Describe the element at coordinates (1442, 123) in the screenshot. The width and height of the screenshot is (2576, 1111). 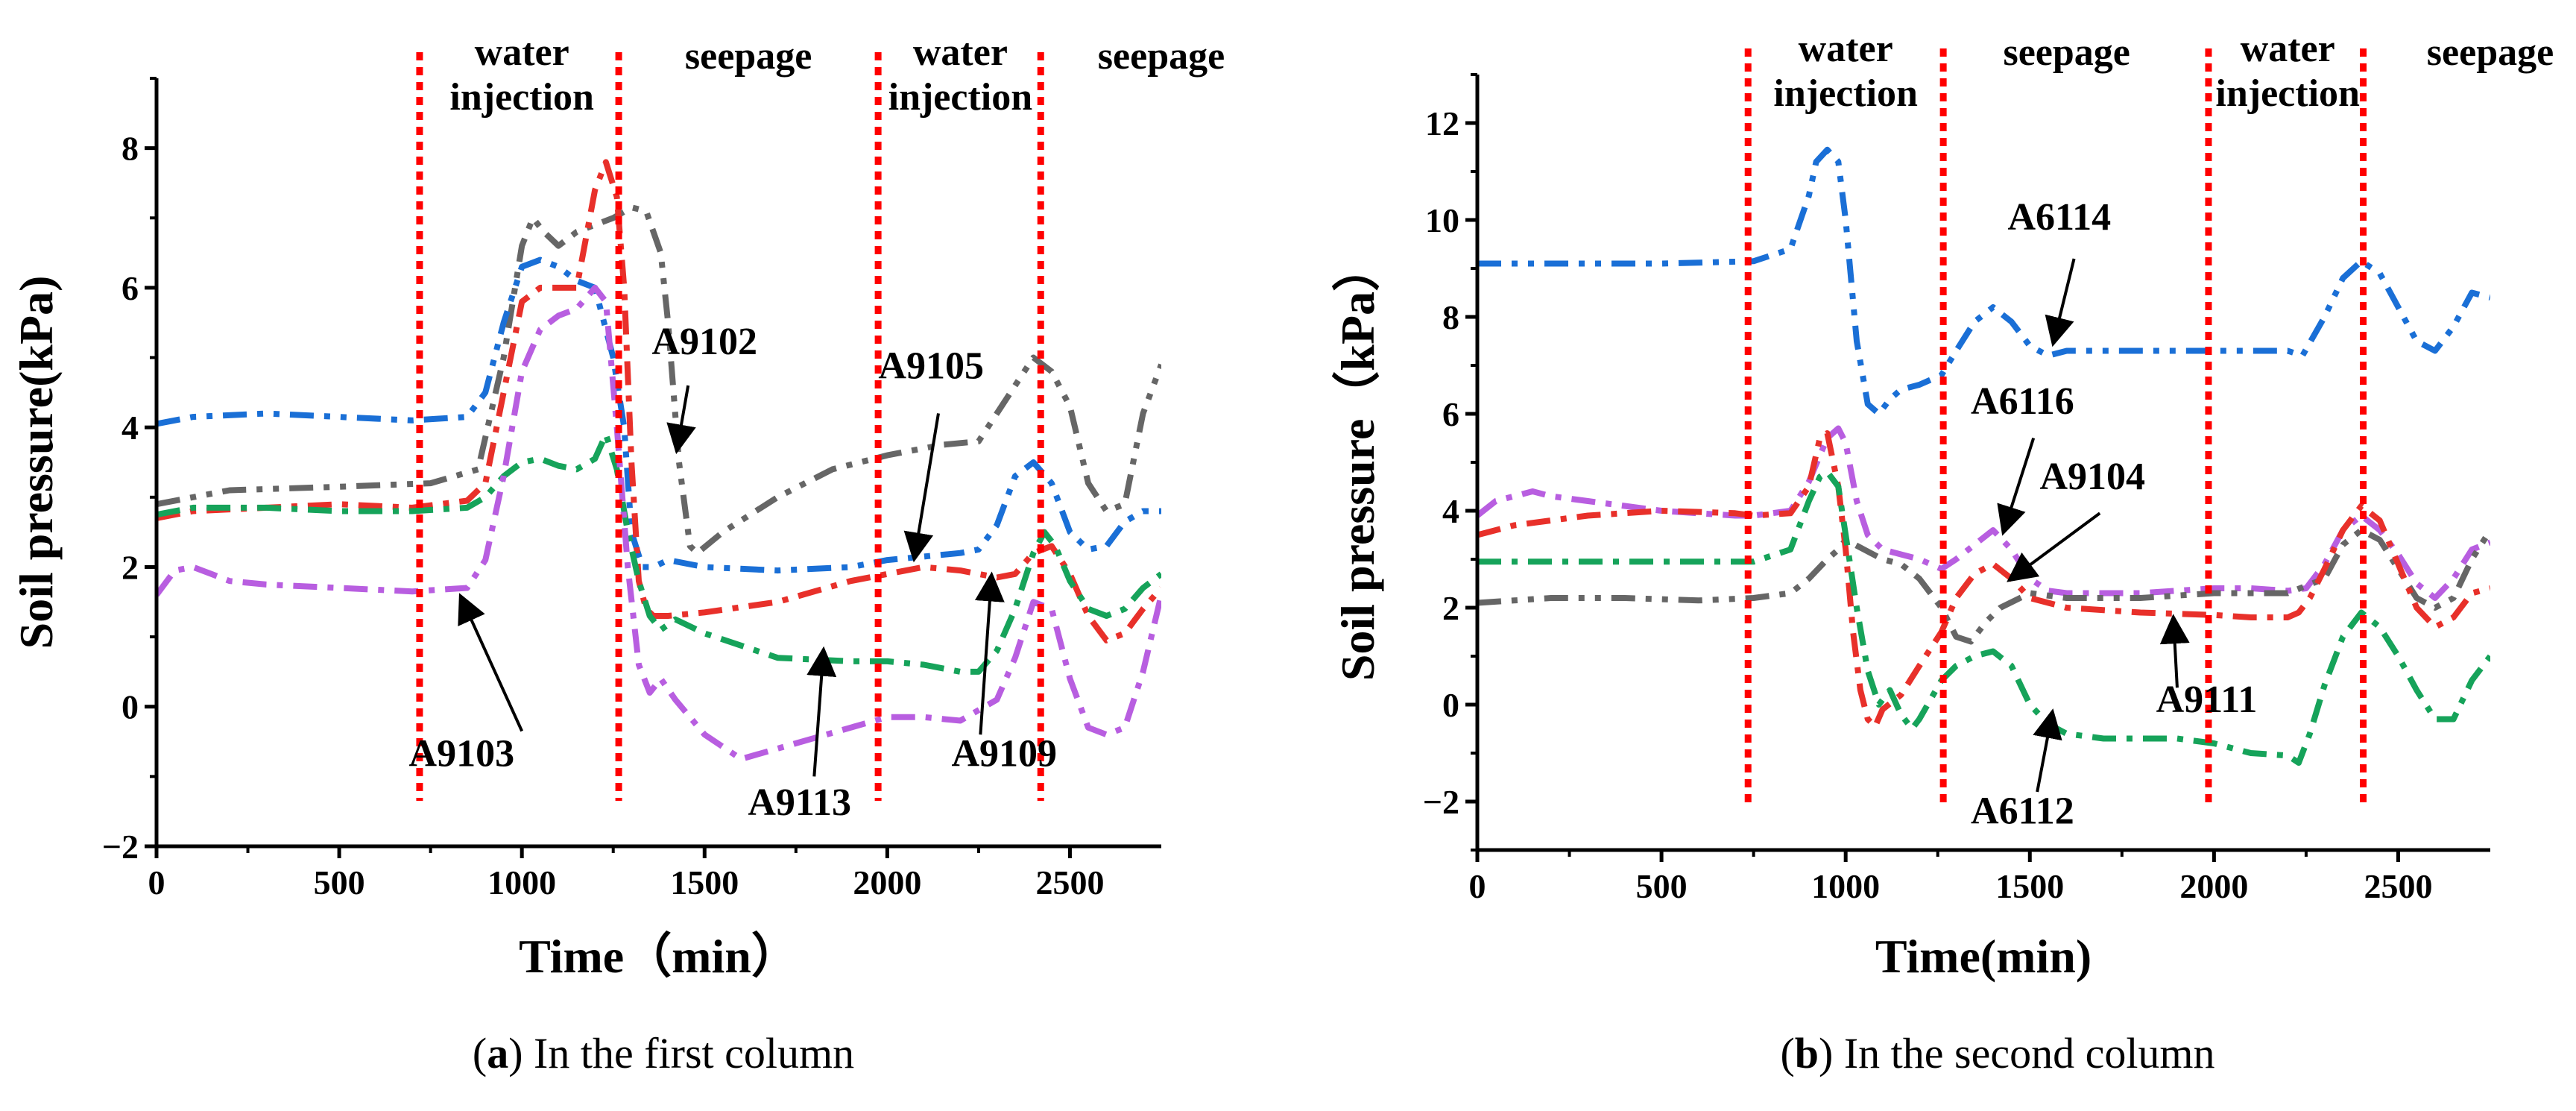
I see `y-tick-label: 12` at that location.